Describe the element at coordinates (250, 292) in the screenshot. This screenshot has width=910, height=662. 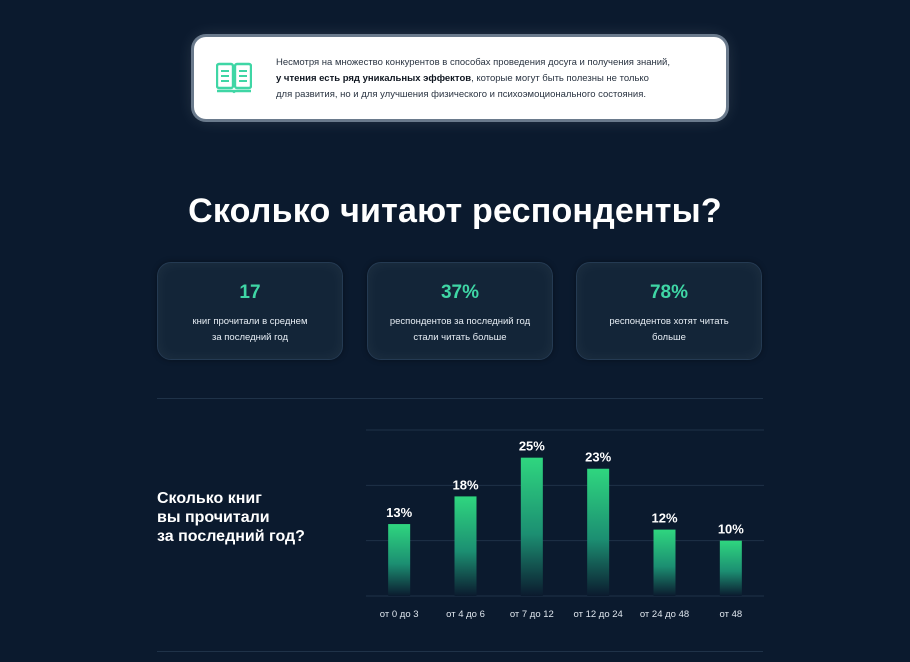
I see `stat-value: 17` at that location.